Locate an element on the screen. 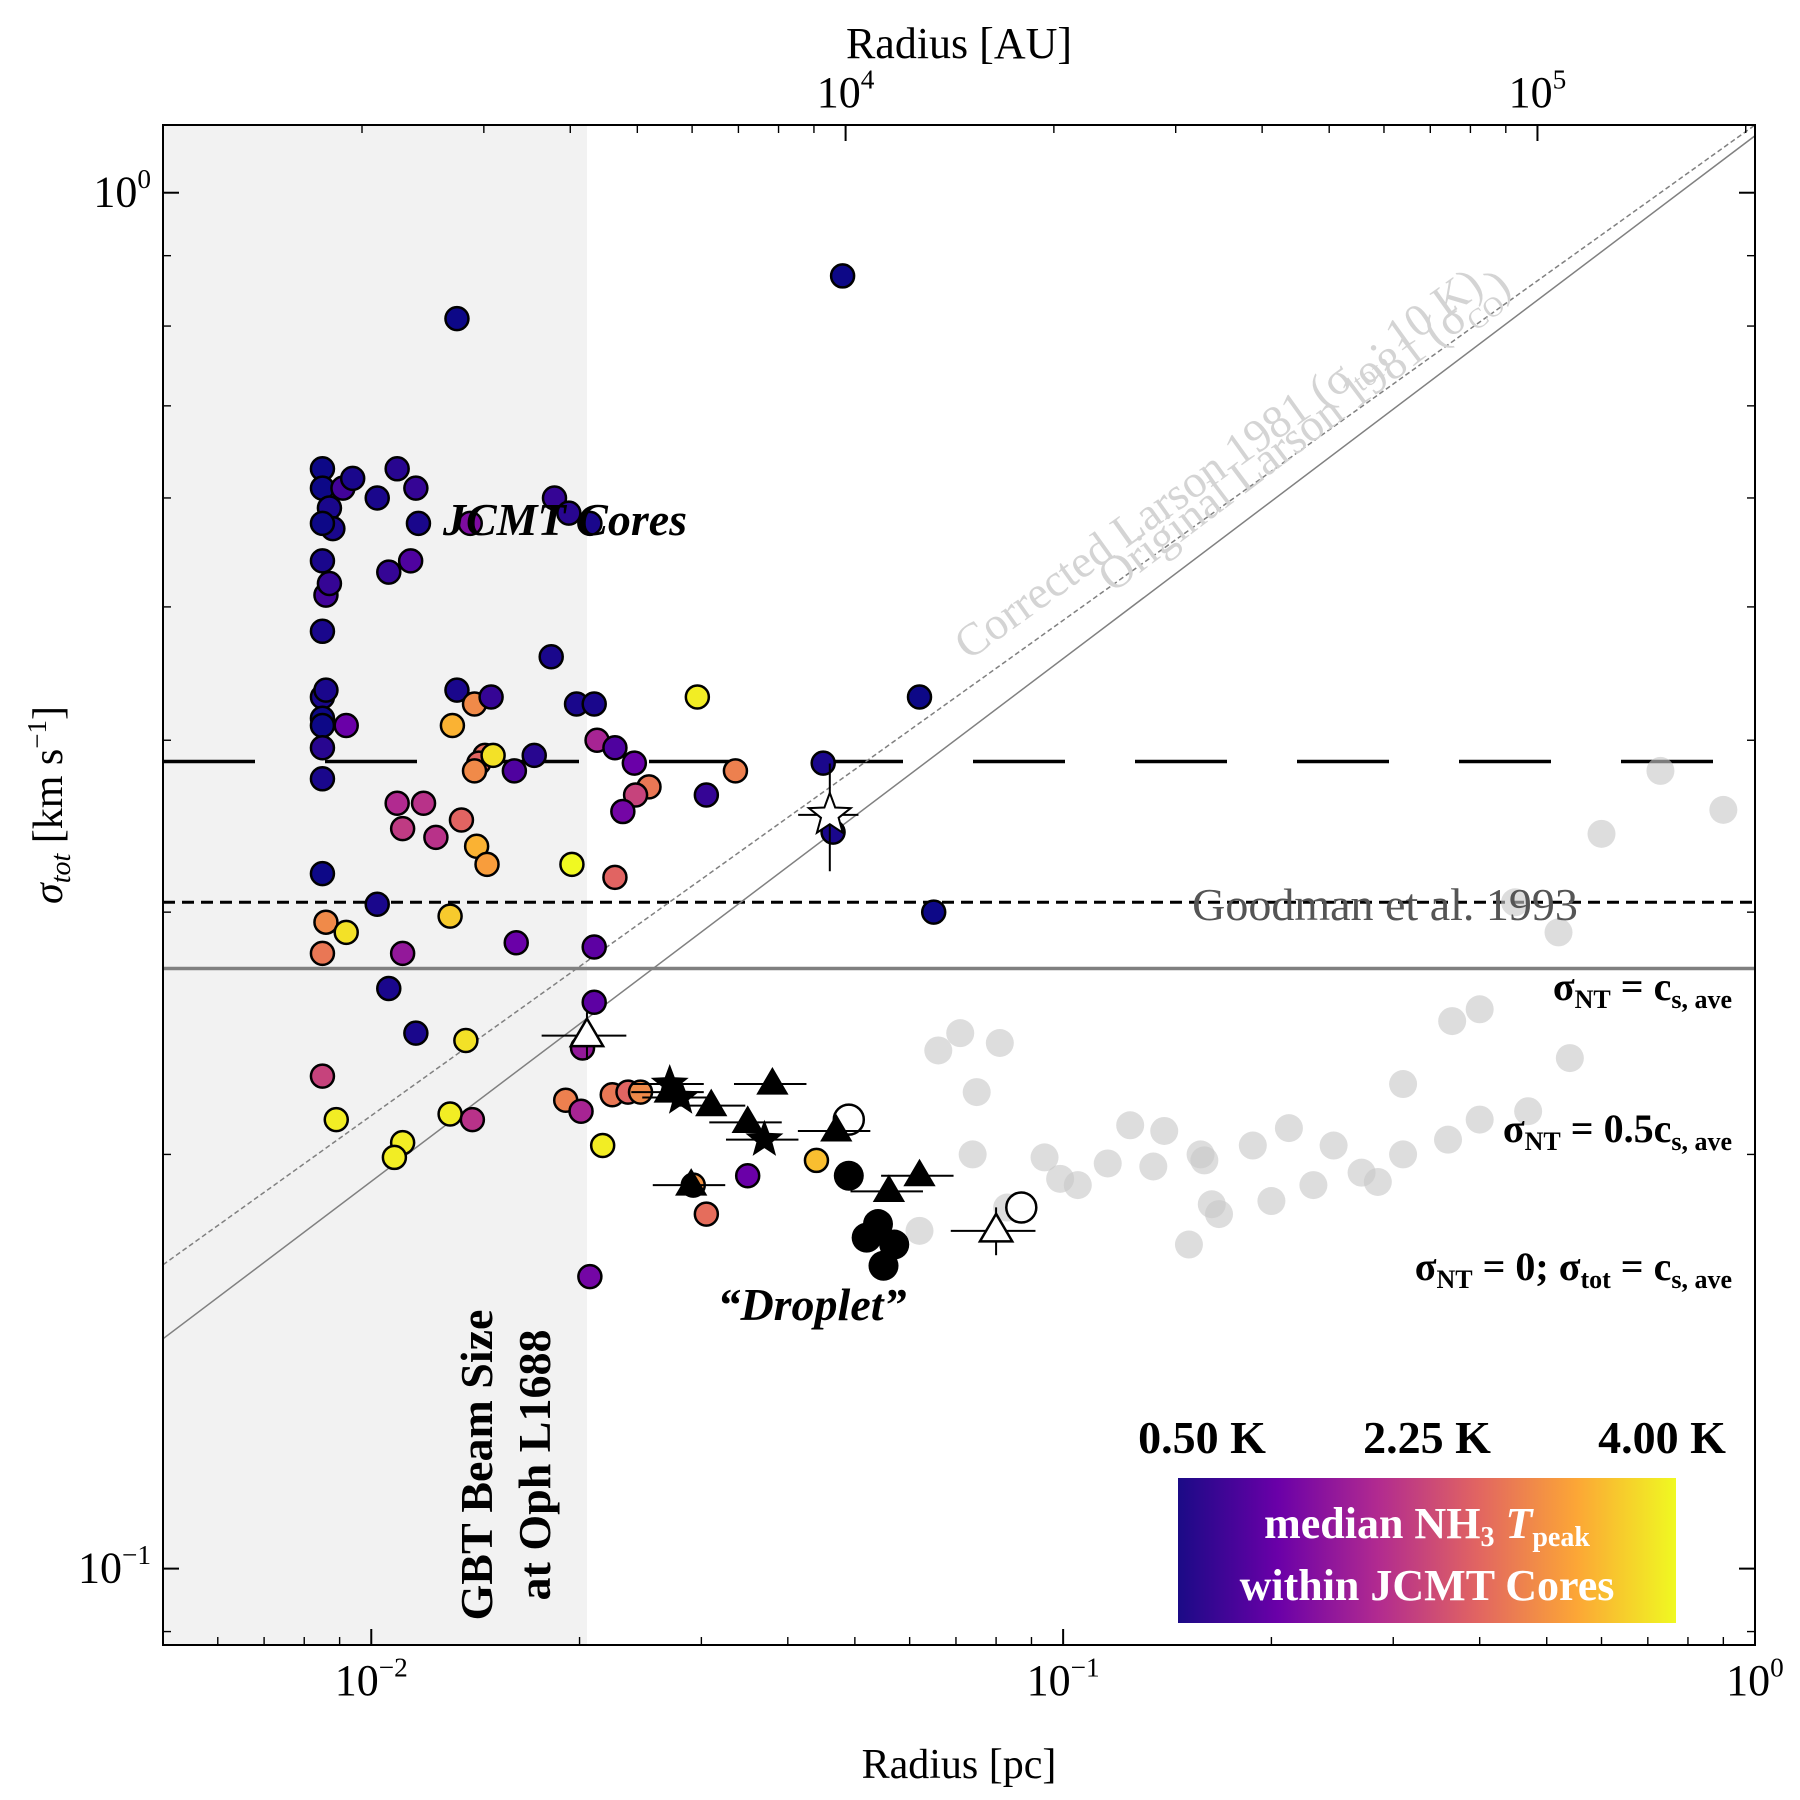 The width and height of the screenshot is (1800, 1800). x-tick-label: 10⁰ is located at coordinates (1755, 1679).